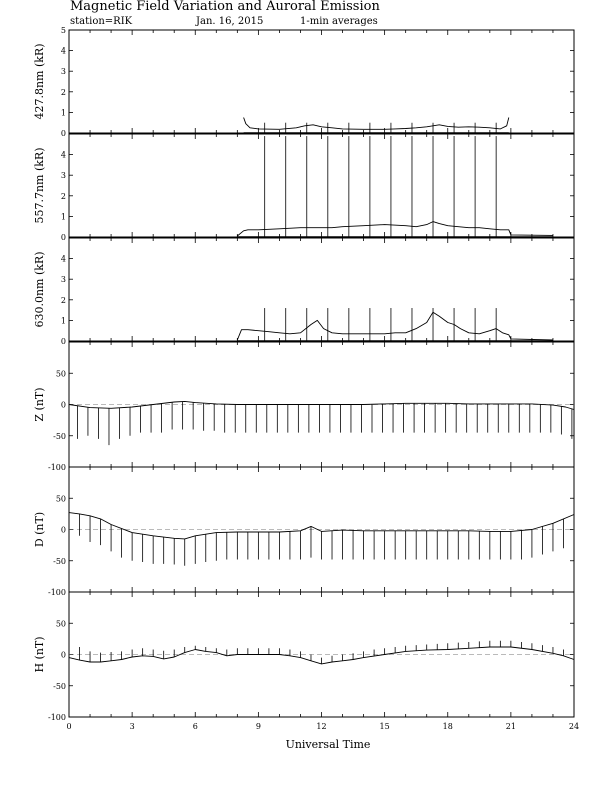 This screenshot has width=612, height=792. I want to click on panel-5: -100 -50 0 50 D (nT), so click(304, 531).